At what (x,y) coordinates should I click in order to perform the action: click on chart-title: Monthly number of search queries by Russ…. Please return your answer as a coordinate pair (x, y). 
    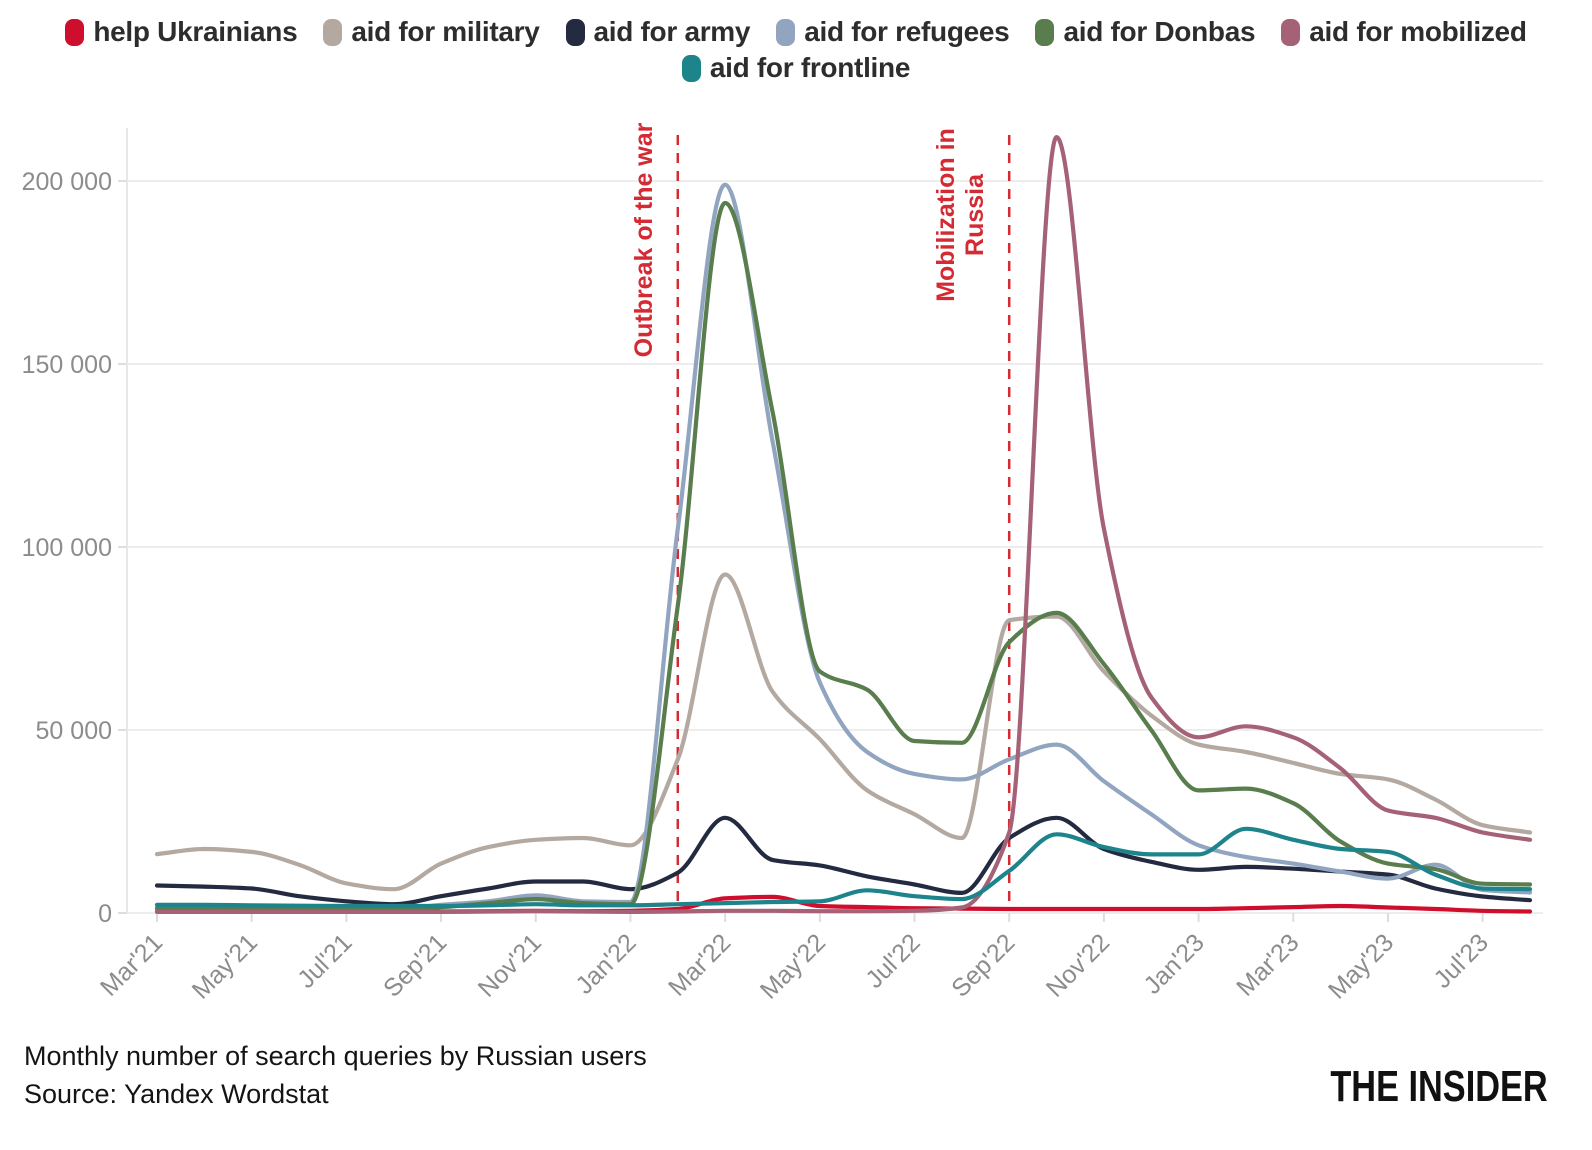
    Looking at the image, I should click on (335, 1056).